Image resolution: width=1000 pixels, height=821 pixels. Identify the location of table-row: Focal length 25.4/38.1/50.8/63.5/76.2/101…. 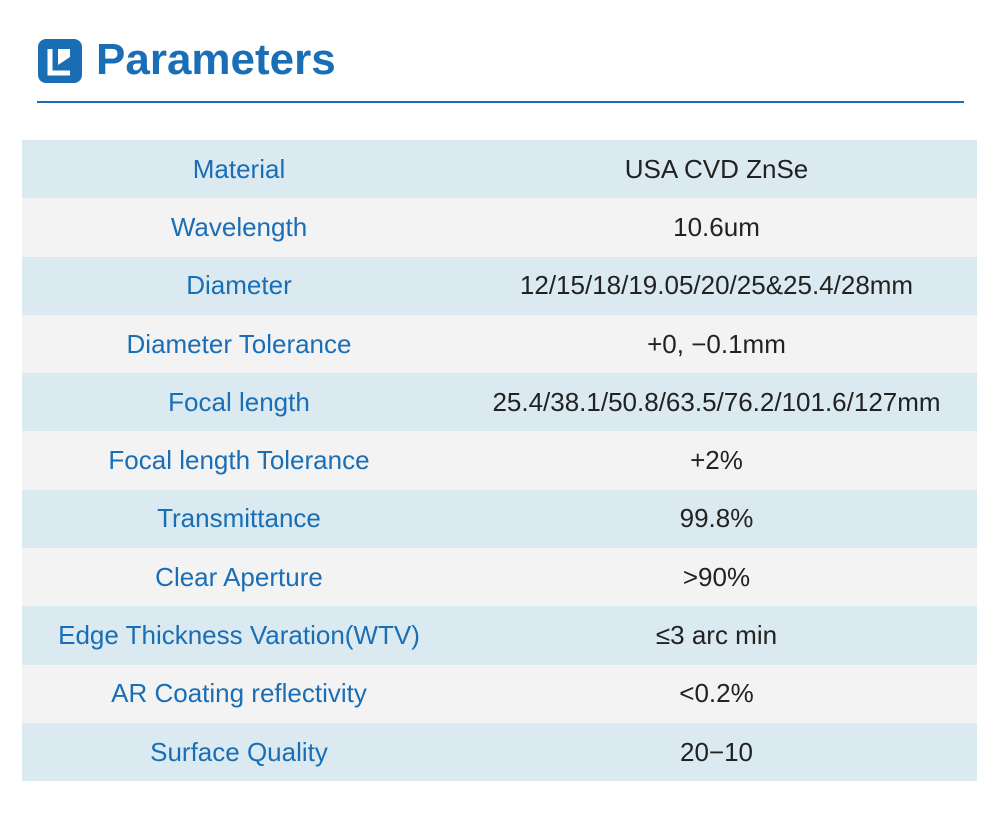
(499, 402).